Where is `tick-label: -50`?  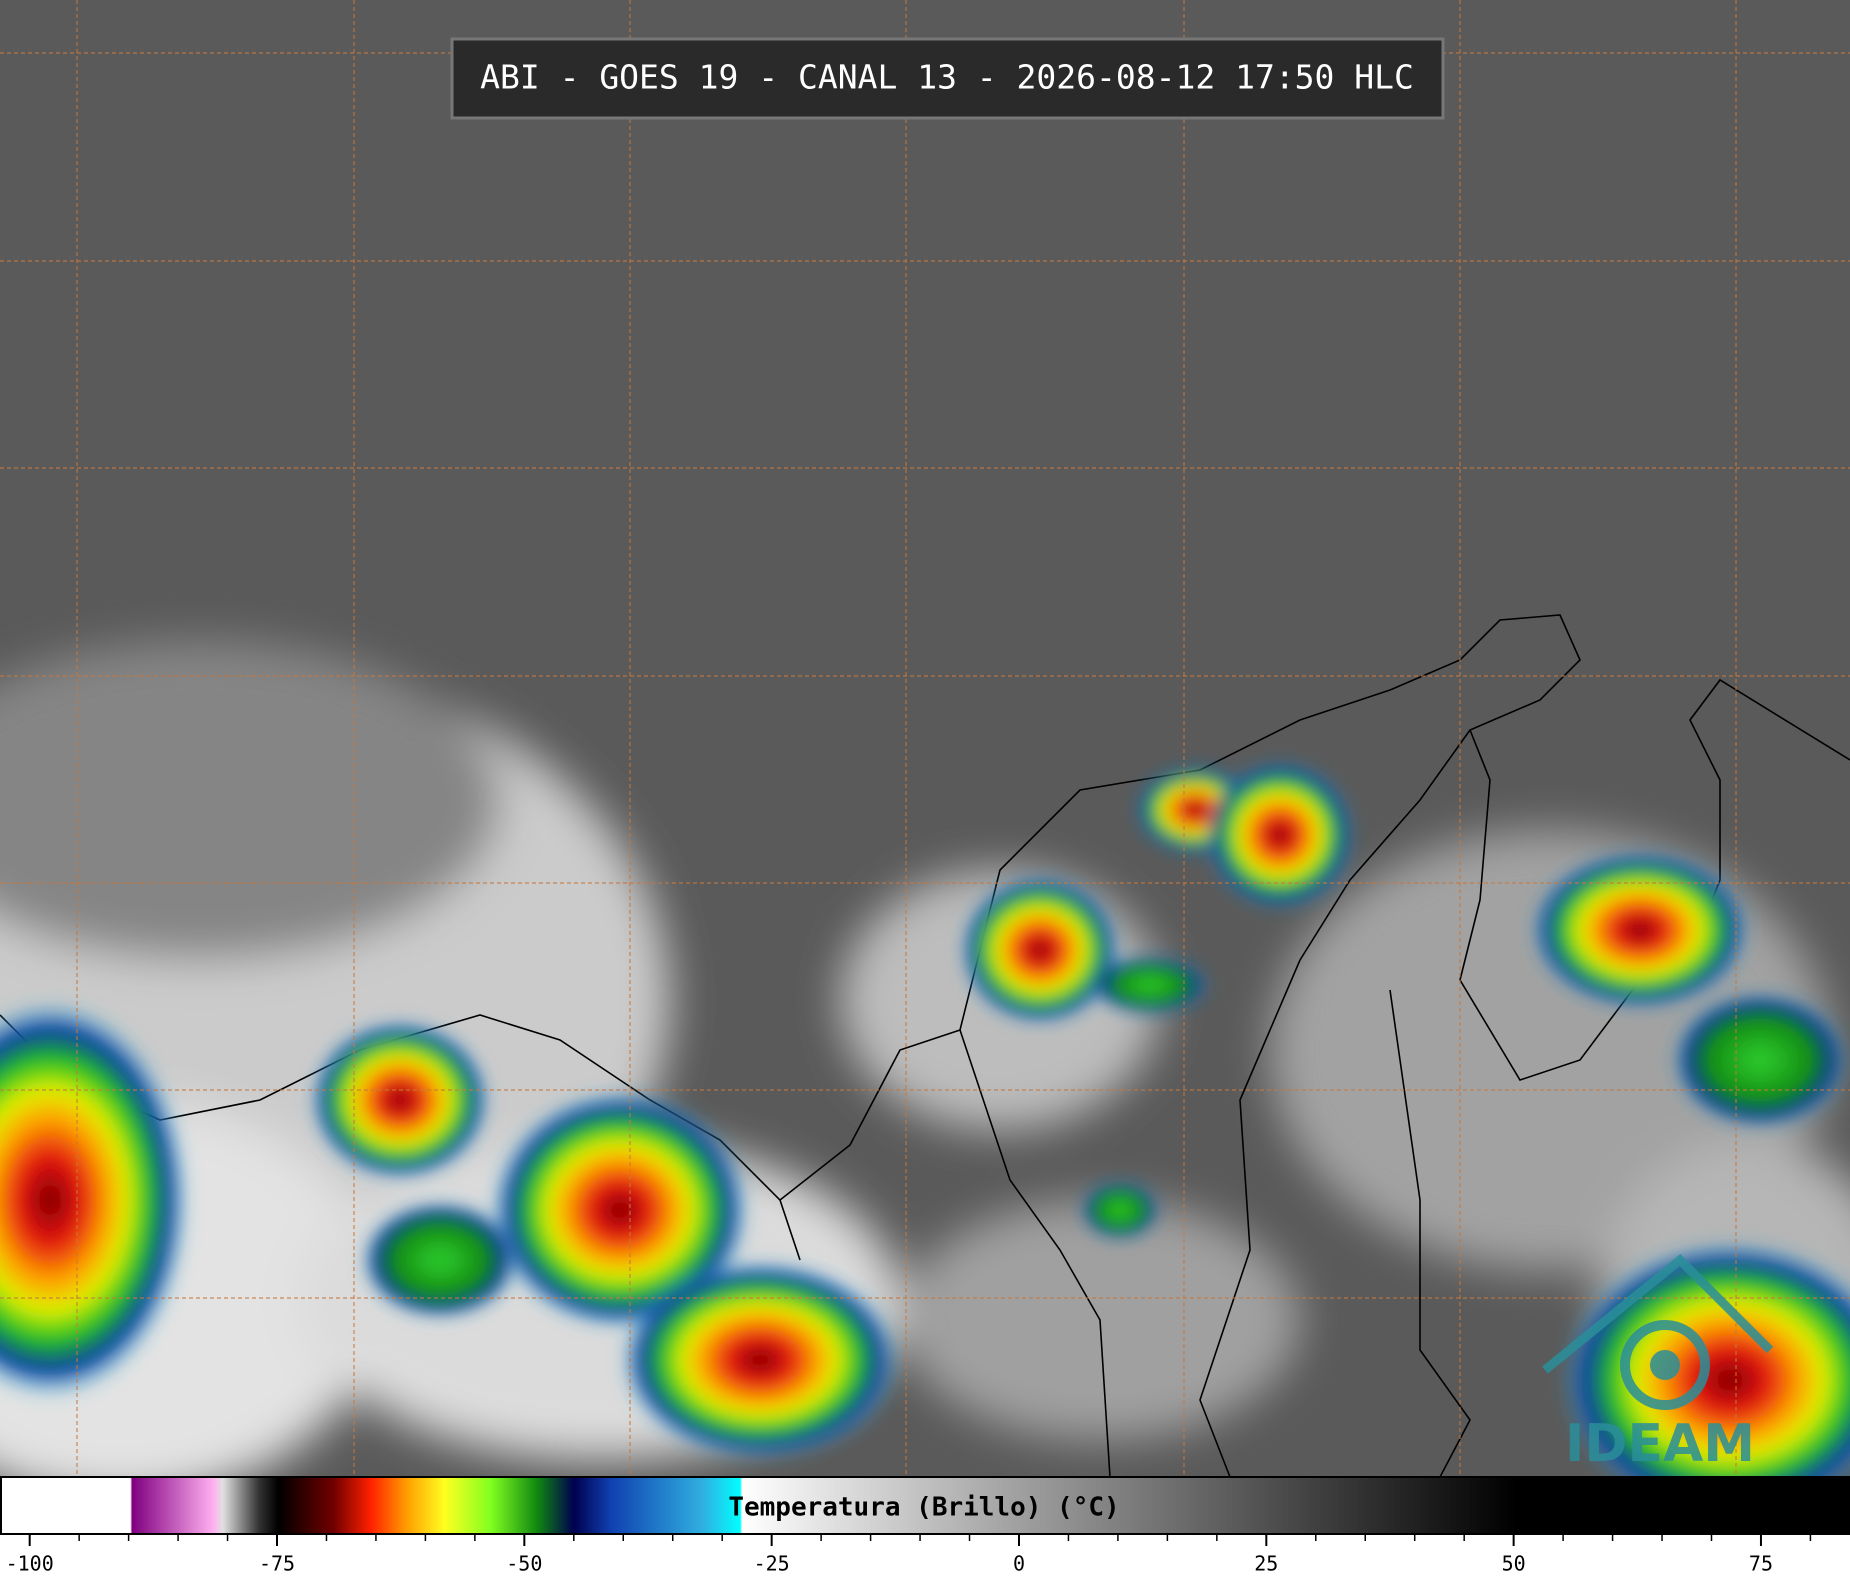
tick-label: -50 is located at coordinates (524, 1564).